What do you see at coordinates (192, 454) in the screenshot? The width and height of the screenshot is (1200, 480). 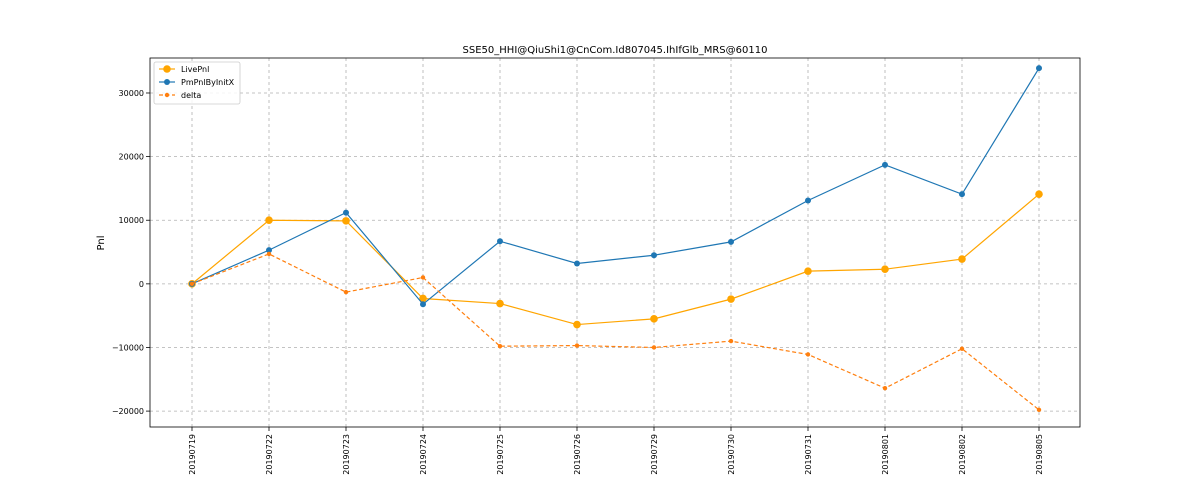 I see `x-tick-label: 20190719` at bounding box center [192, 454].